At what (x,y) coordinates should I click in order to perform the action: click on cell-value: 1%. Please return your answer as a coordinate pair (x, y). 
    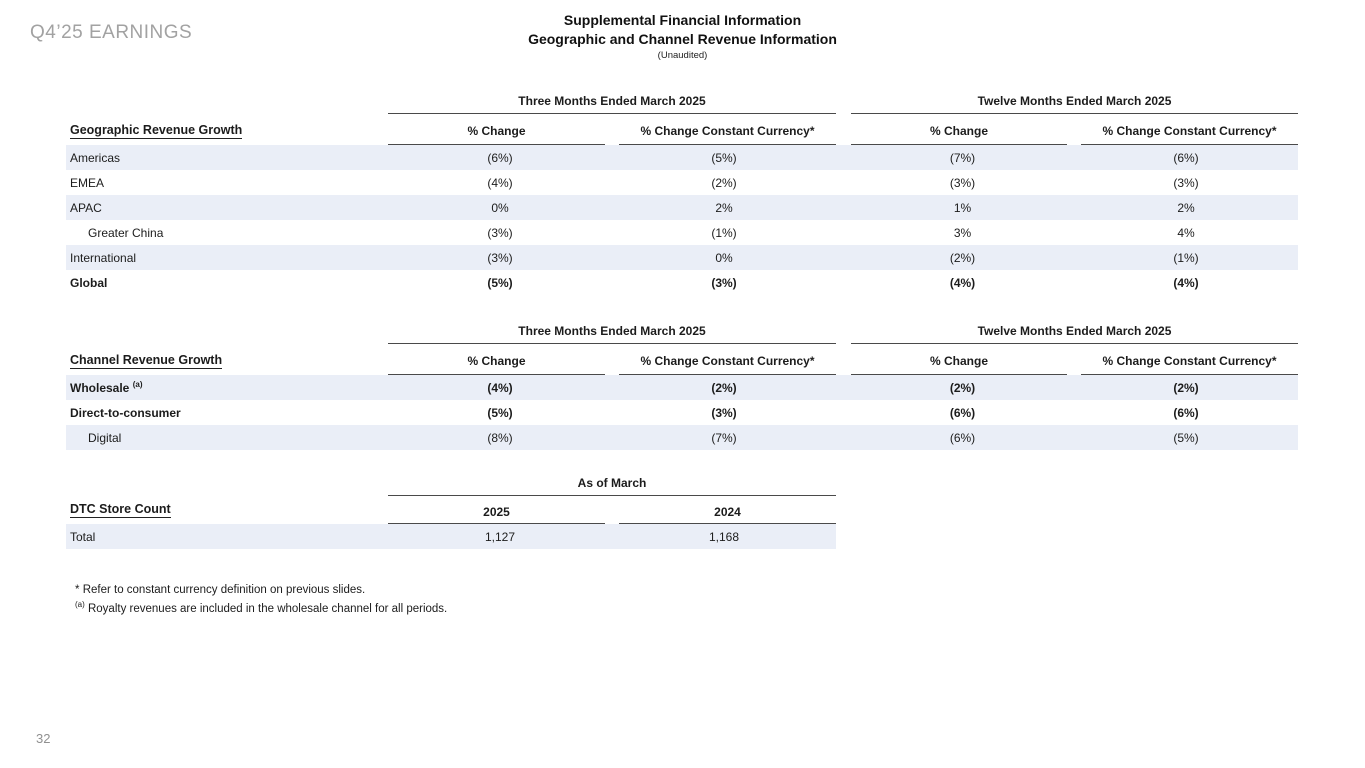
    Looking at the image, I should click on (962, 207).